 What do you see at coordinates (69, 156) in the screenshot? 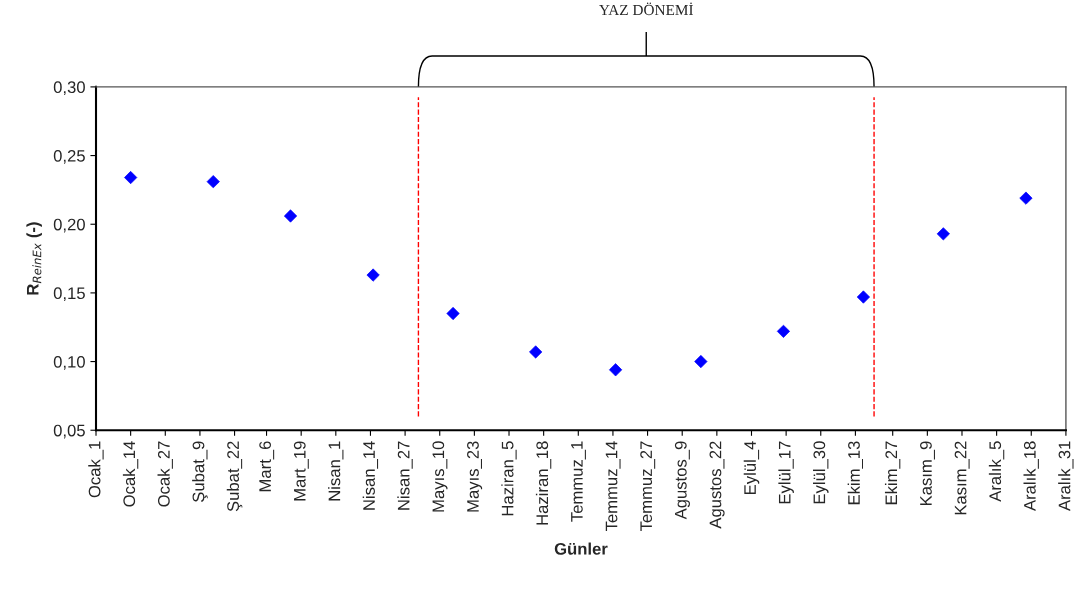
I see `y-tick-label: 0,25` at bounding box center [69, 156].